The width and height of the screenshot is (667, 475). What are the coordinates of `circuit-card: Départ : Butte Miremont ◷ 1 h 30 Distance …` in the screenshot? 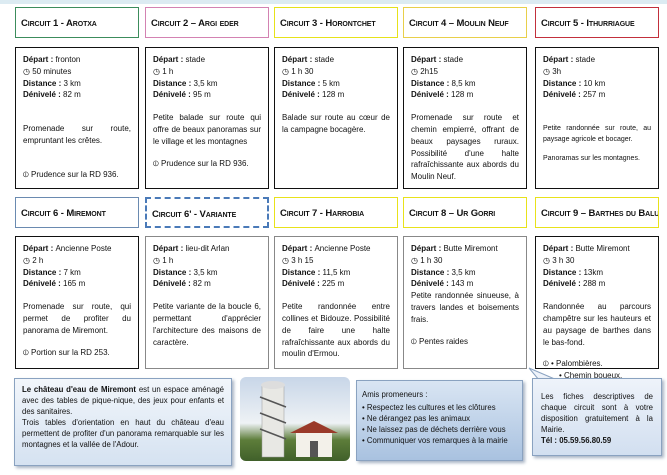 It's located at (465, 302).